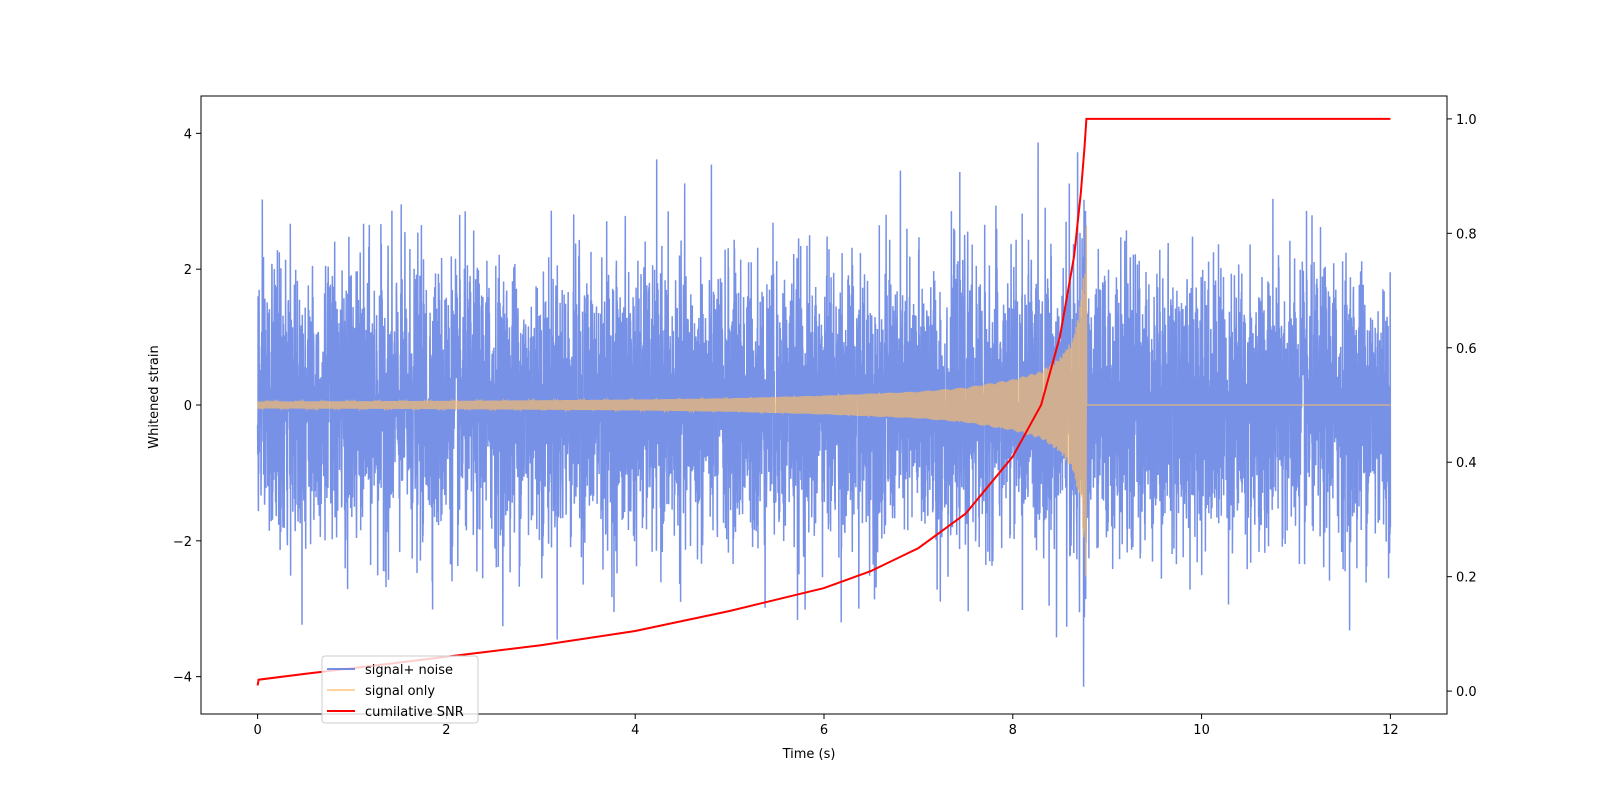 This screenshot has height=800, width=1600. I want to click on legend-box, so click(400, 689).